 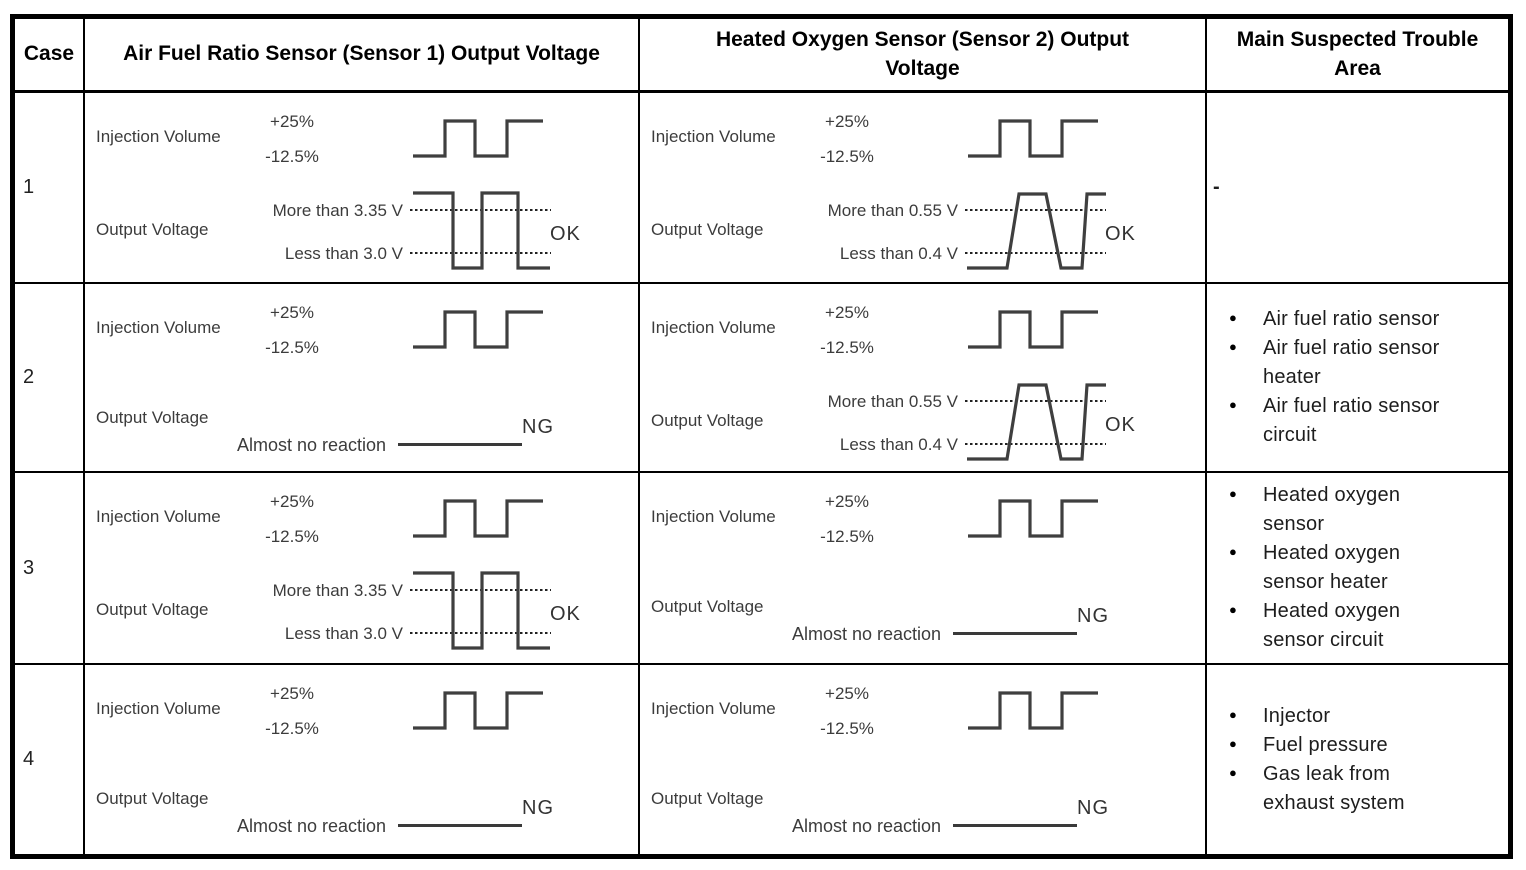 I want to click on trouble-item-text: Heated oxygen sensor circuit, so click(x=1332, y=625).